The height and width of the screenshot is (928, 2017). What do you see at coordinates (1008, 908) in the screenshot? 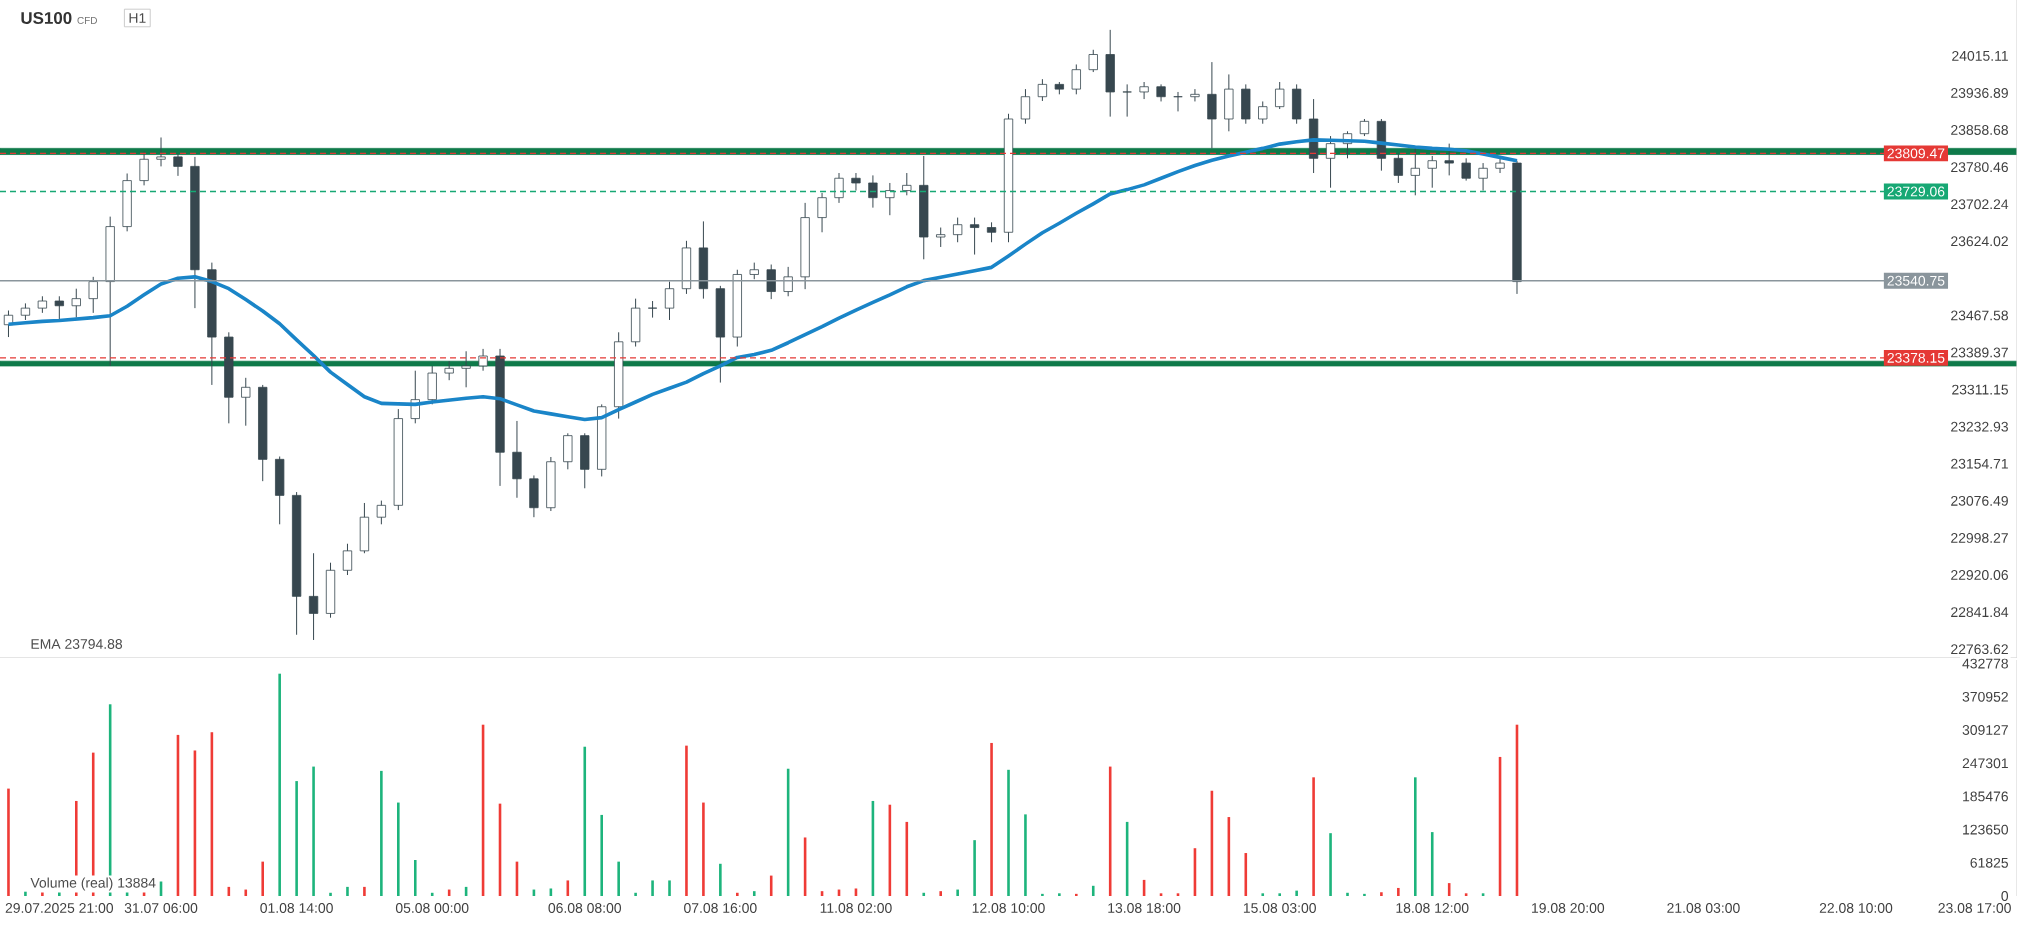
I see `x-tick-label: 12.08 10:00` at bounding box center [1008, 908].